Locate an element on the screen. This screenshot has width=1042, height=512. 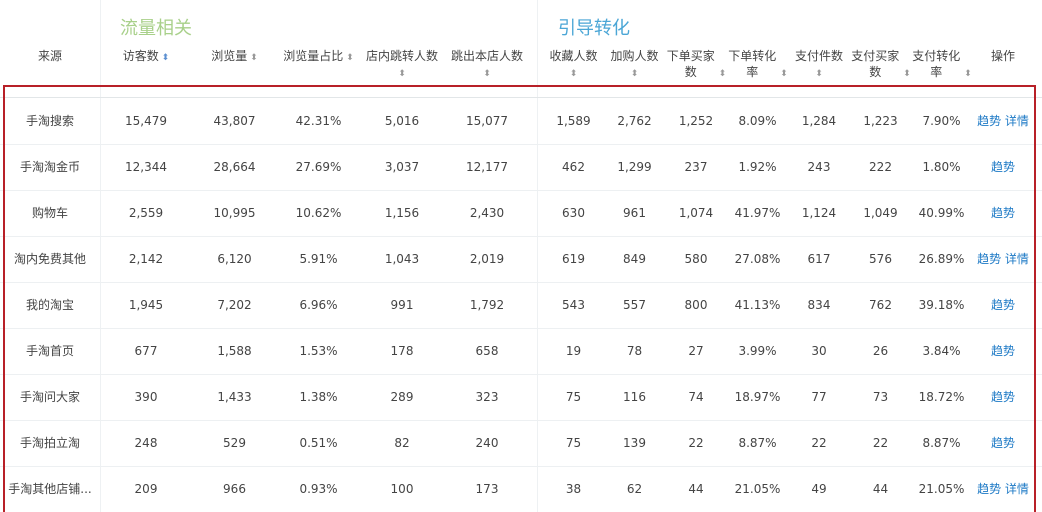
column-header-label: 支付件数 is located at coordinates (818, 56).